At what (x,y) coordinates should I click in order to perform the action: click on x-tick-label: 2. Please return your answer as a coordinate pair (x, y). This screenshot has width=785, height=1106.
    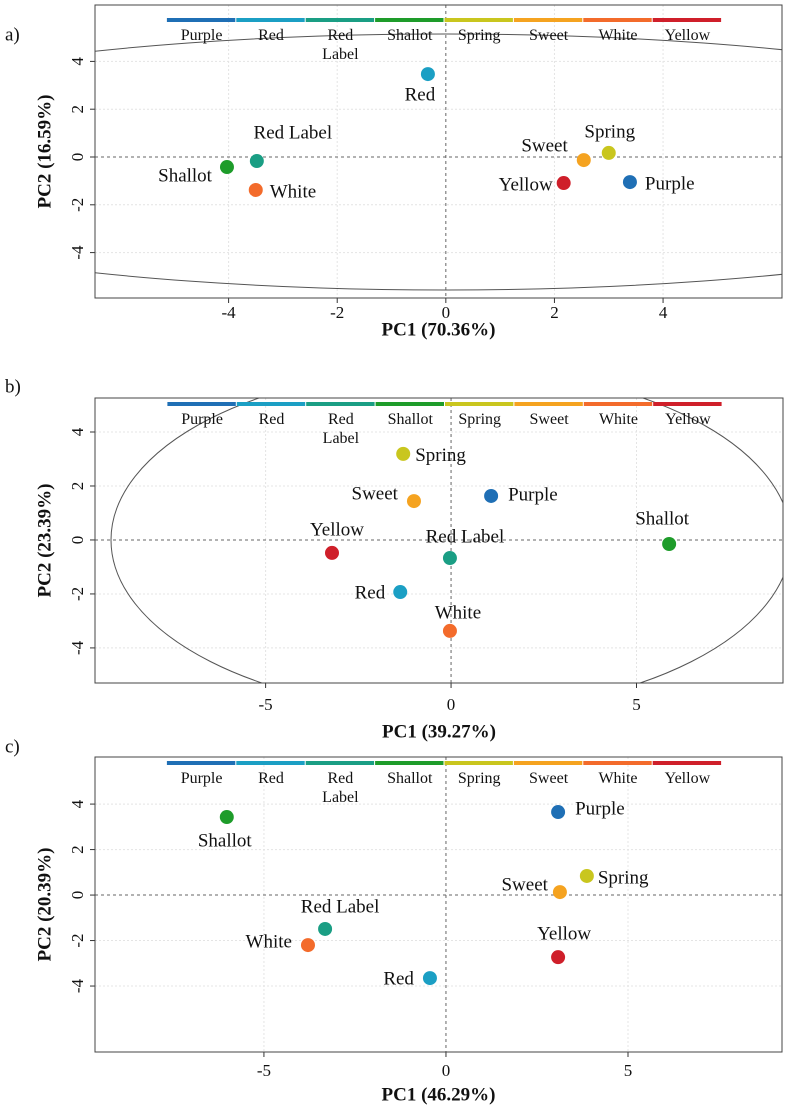
    Looking at the image, I should click on (554, 312).